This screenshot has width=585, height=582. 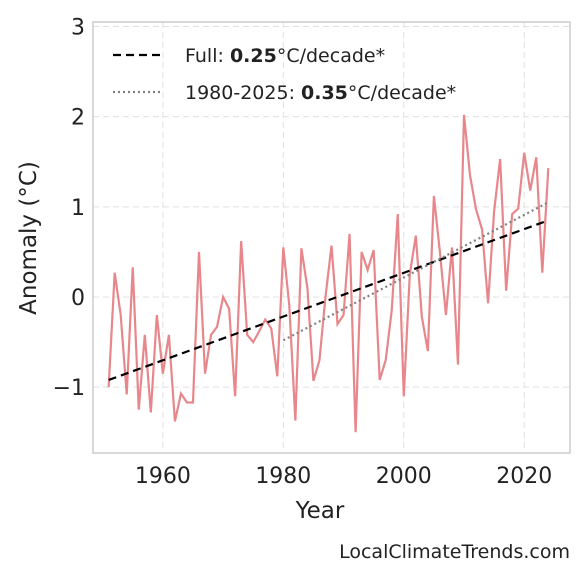 I want to click on x-axis-label: Year, so click(x=320, y=511).